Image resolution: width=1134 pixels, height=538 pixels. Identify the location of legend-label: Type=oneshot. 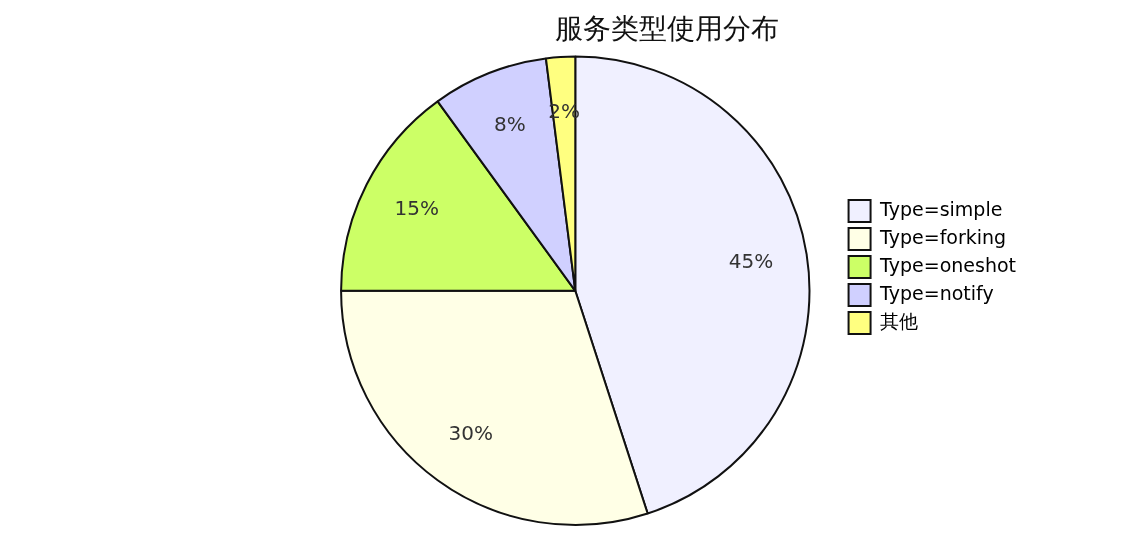
(948, 264).